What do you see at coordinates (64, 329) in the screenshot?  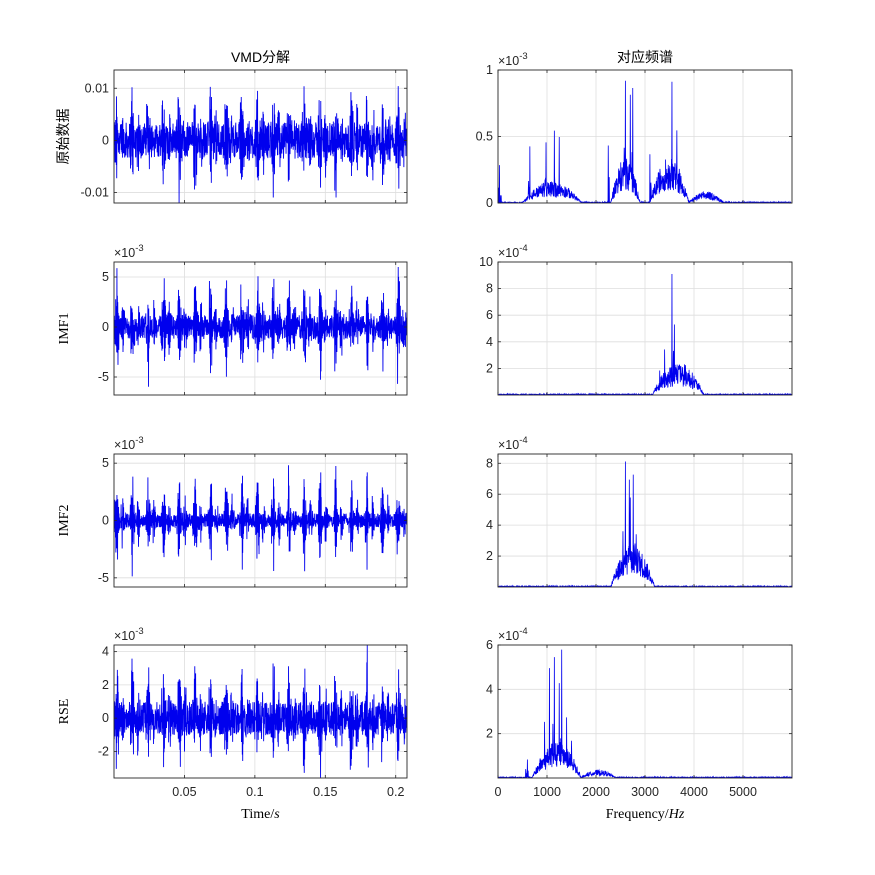 I see `y-axis-label: IMF1` at bounding box center [64, 329].